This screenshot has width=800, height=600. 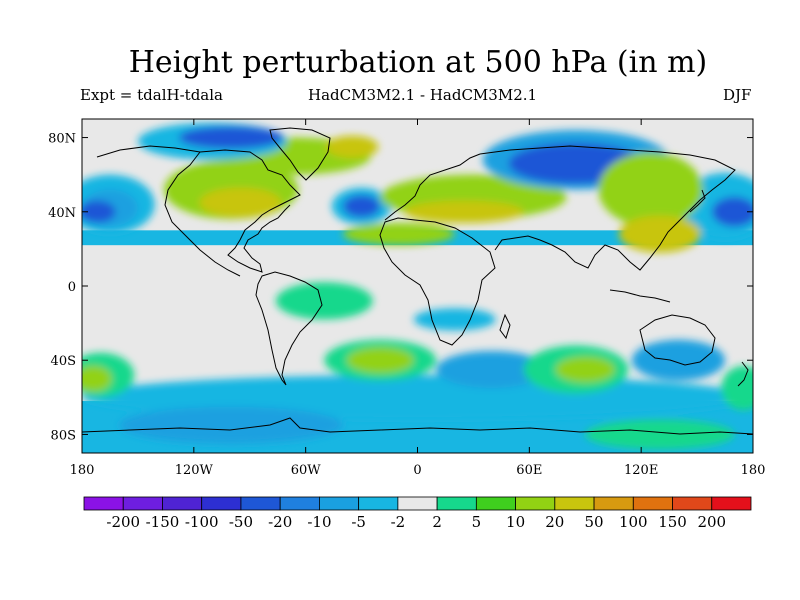 I want to click on colorbar-label: -150, so click(x=163, y=522).